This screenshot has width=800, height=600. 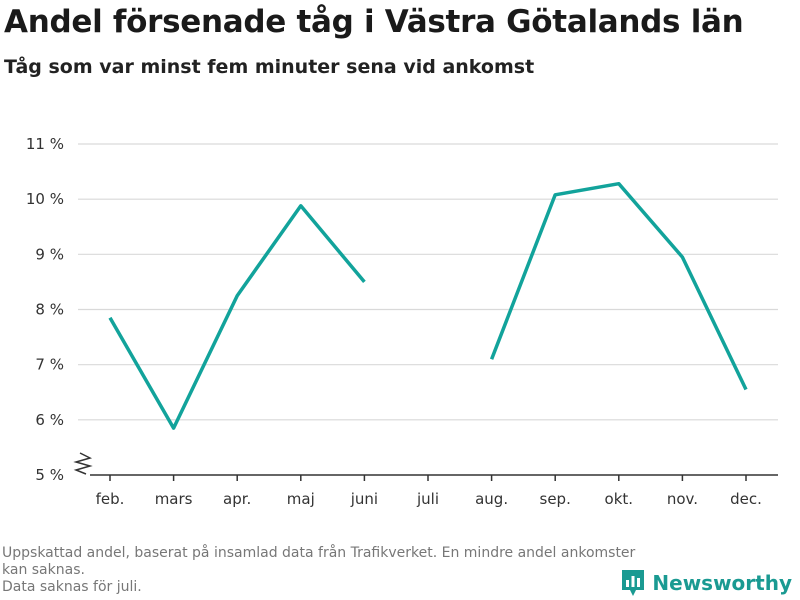 I want to click on x-tick-label: aug., so click(x=491, y=499).